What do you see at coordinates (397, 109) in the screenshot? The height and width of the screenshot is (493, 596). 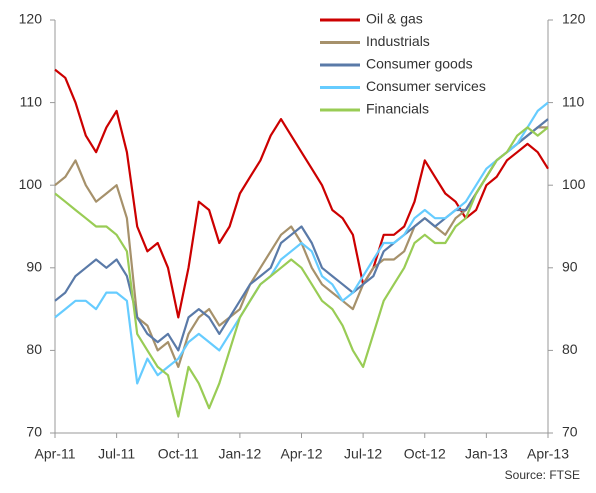 I see `legend-label: Financials` at bounding box center [397, 109].